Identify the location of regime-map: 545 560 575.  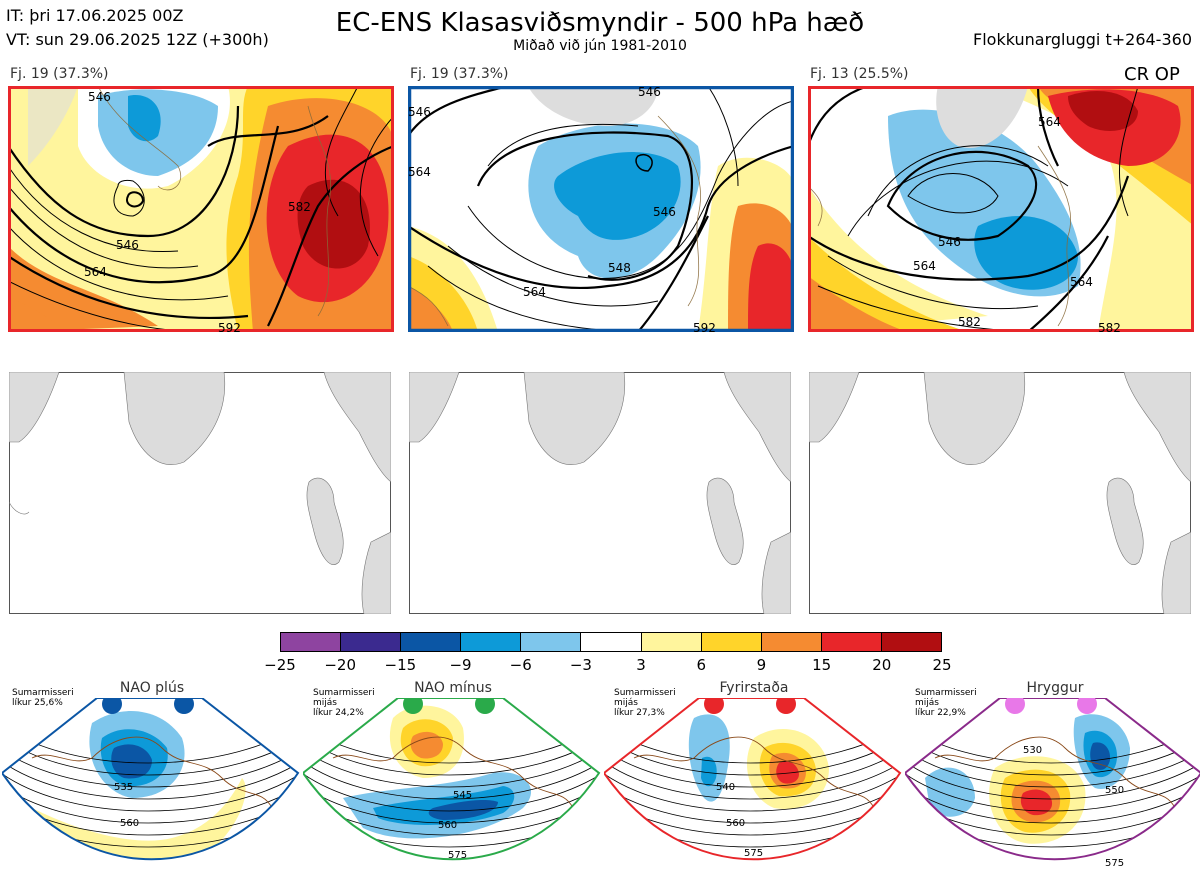
(452, 779).